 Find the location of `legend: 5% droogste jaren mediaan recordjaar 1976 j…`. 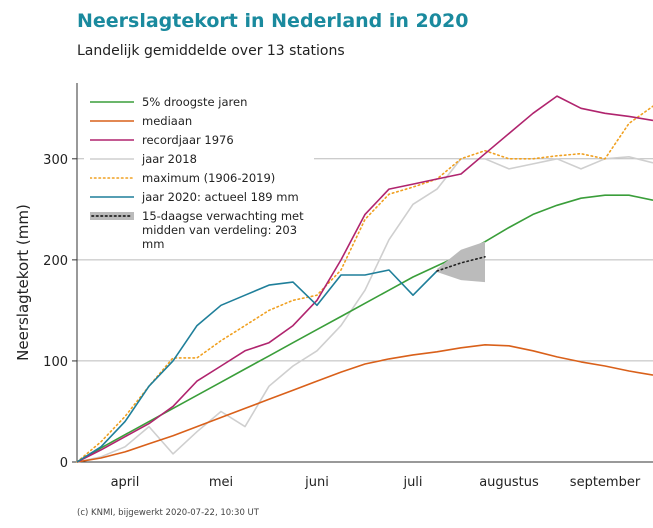

legend: 5% droogste jaren mediaan recordjaar 1976 j… is located at coordinates (199, 173).